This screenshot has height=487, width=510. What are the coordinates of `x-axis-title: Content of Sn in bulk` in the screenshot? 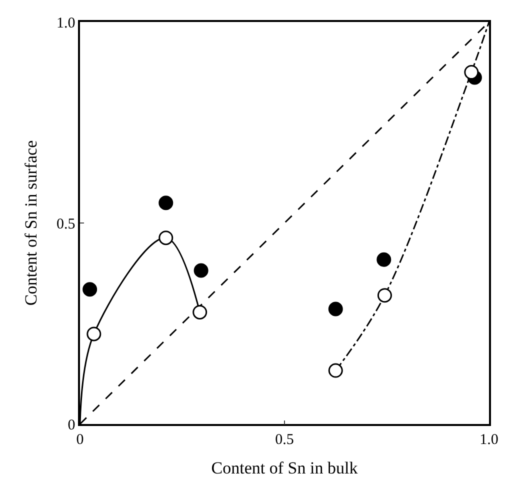 It's located at (284, 468).